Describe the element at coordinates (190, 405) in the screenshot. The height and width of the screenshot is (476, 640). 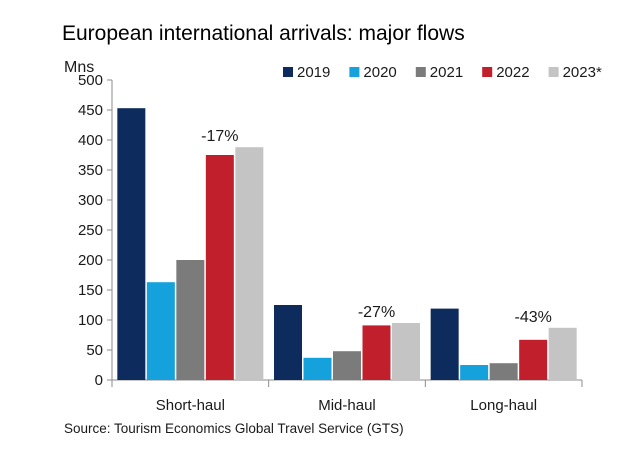
I see `x-tick-label: Short-haul` at that location.